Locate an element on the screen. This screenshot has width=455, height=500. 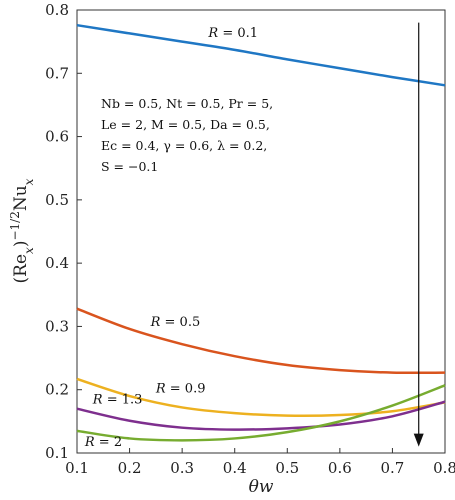
y-axis-ticks: 0.1 0.2 0.3 0.4 0.5 0.6 0.7 0.8 is located at coordinates (63, 231).